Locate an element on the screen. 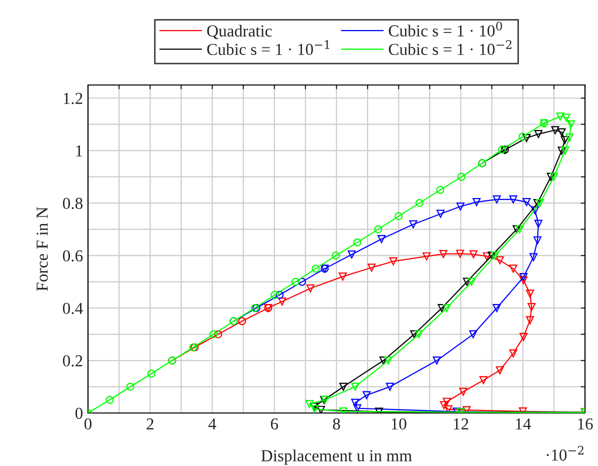 The height and width of the screenshot is (466, 598). x-tick-label: 12 is located at coordinates (461, 424).